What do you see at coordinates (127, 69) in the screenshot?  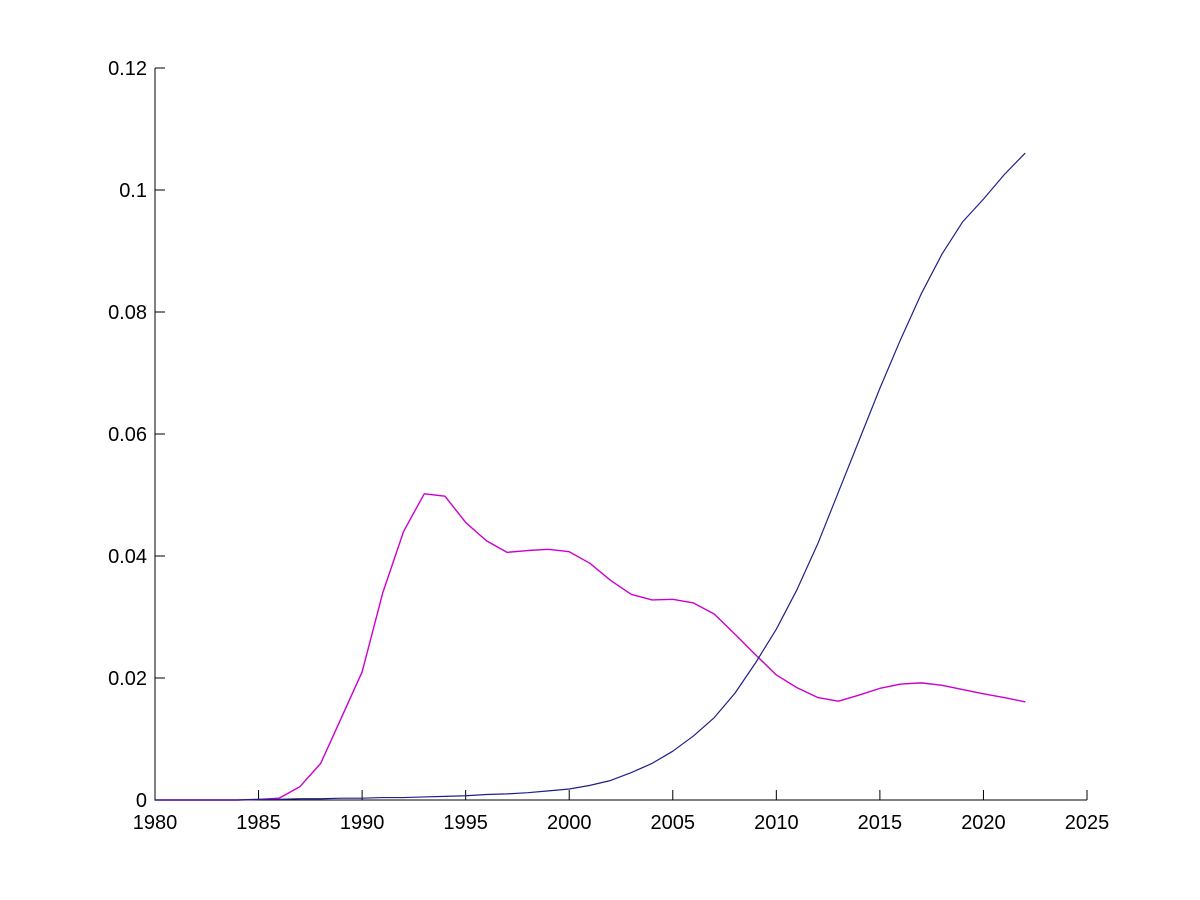 I see `y-tick-label: 0.12` at bounding box center [127, 69].